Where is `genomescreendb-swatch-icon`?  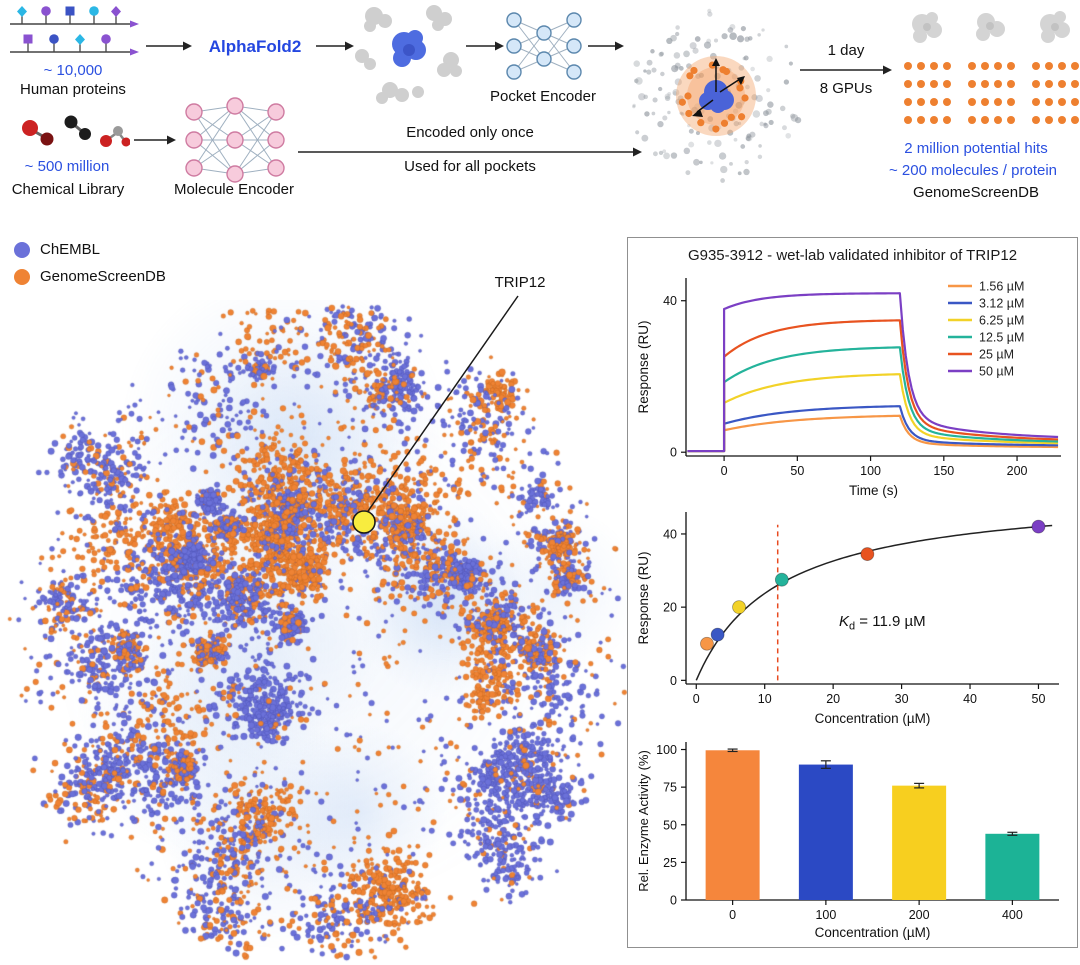 genomescreendb-swatch-icon is located at coordinates (22, 276).